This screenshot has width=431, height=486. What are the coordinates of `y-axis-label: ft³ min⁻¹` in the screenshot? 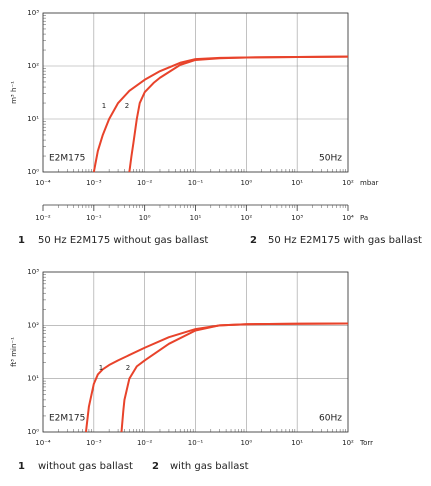 It's located at (14, 352).